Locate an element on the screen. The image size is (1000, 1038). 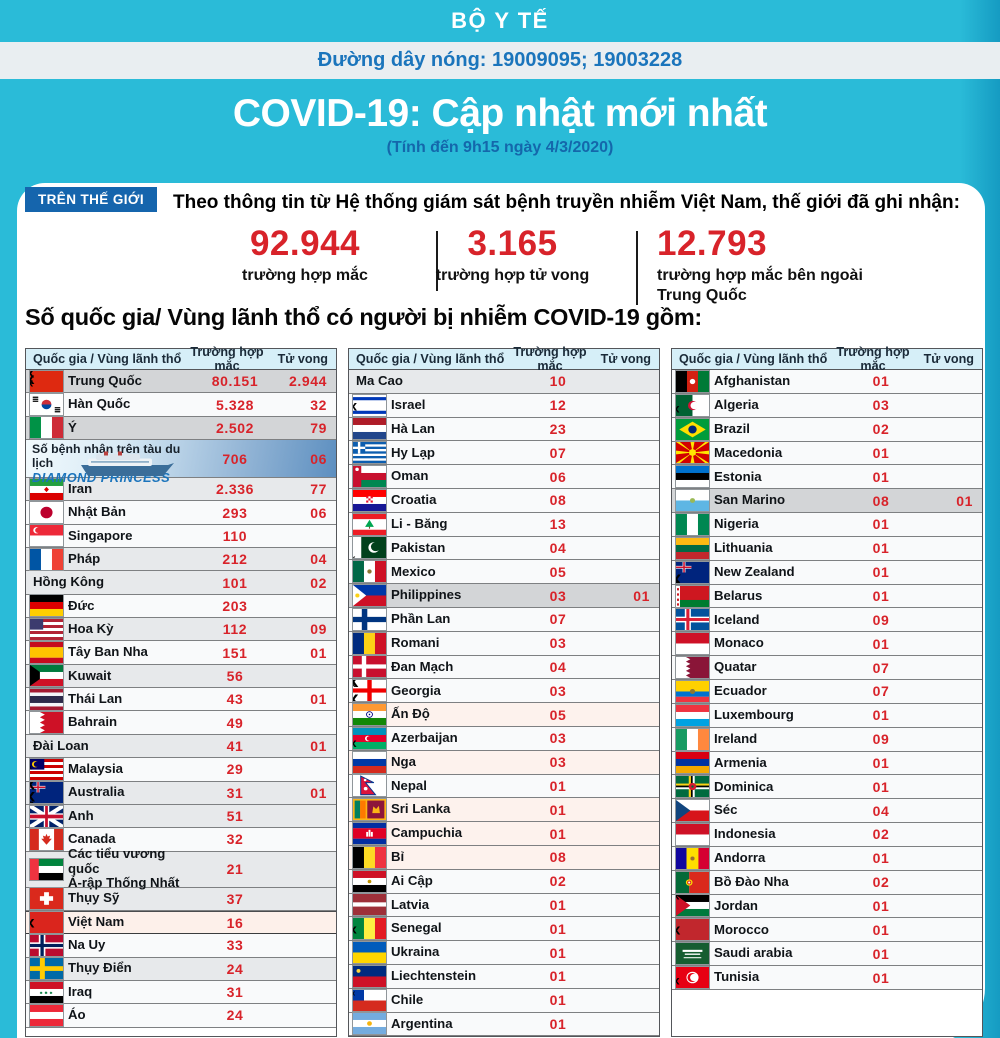
cases-value: 03 is located at coordinates (558, 643).